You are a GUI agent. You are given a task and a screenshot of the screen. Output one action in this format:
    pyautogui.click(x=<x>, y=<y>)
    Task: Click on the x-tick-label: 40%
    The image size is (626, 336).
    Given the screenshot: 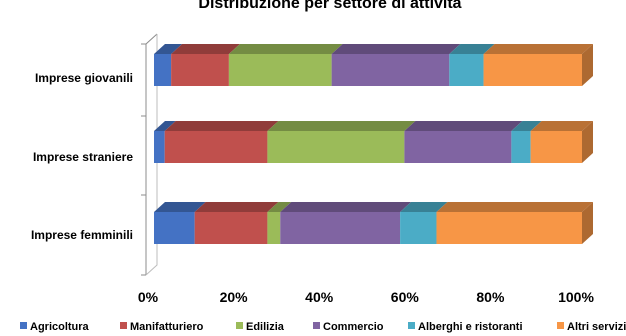 What is the action you would take?
    pyautogui.click(x=319, y=297)
    